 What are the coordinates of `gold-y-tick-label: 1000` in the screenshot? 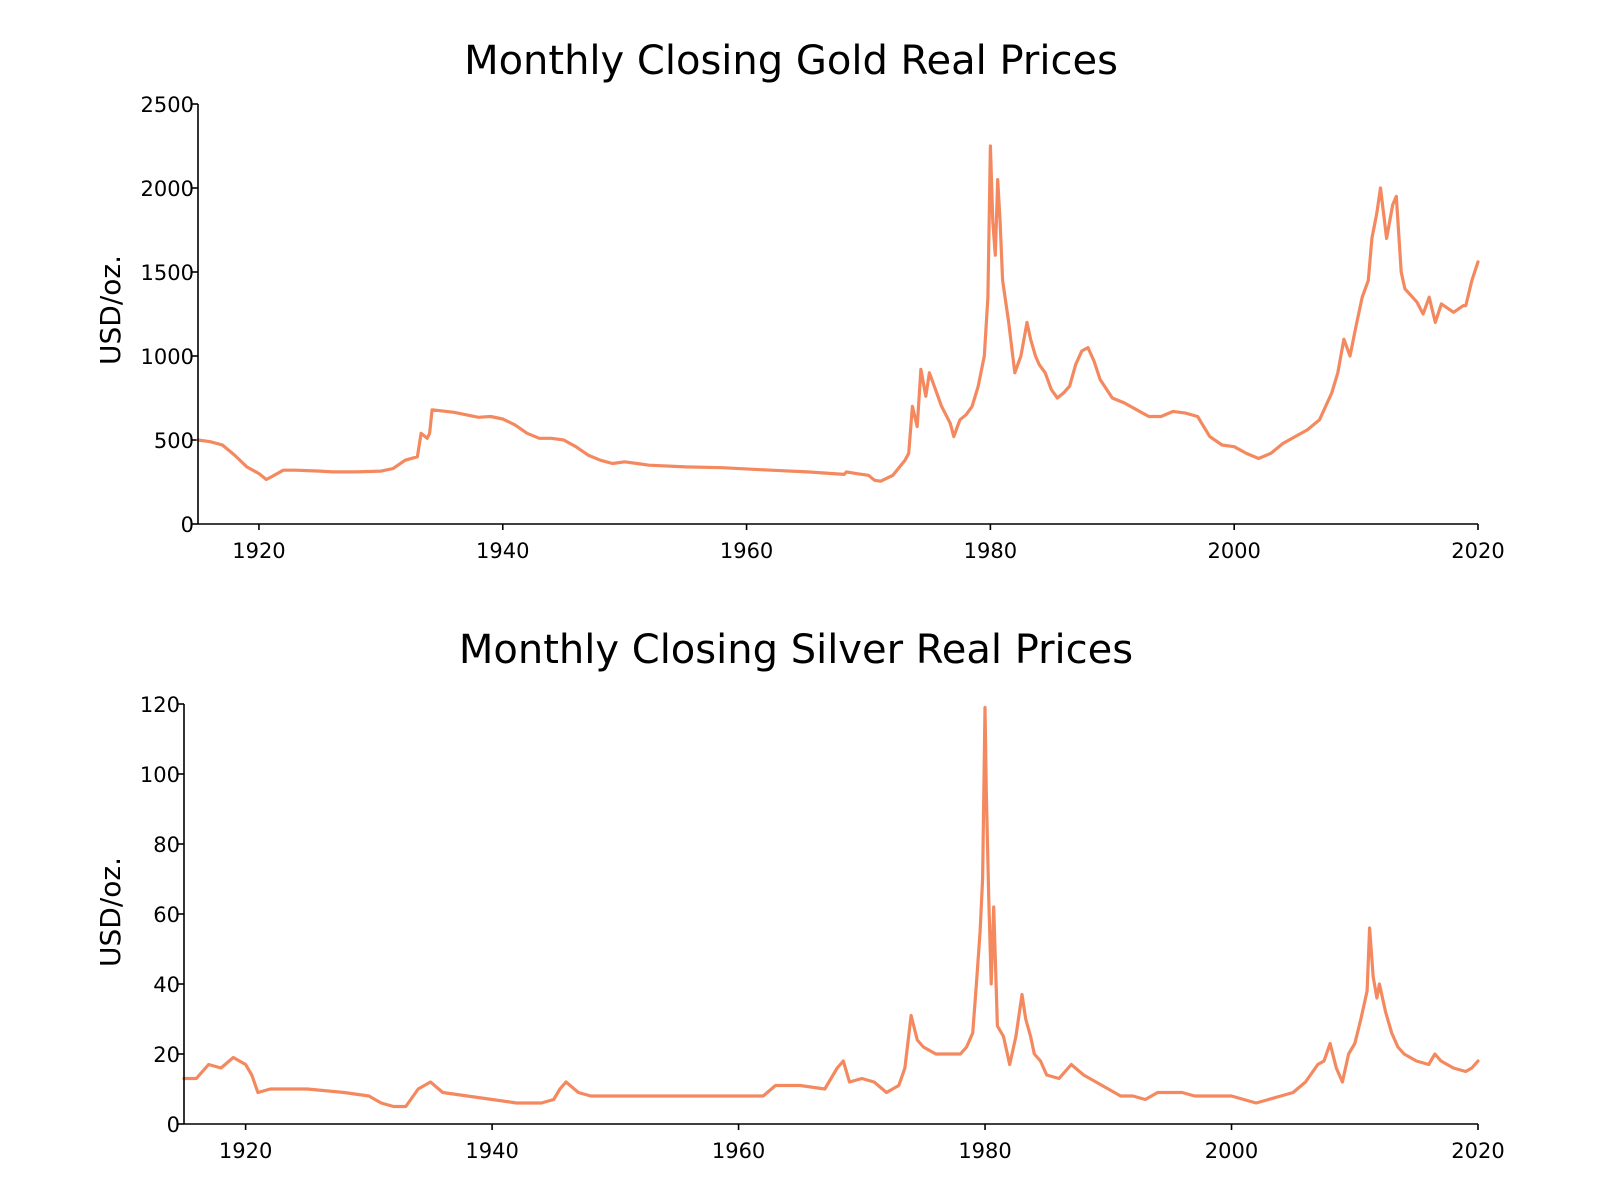 It's located at (167, 357).